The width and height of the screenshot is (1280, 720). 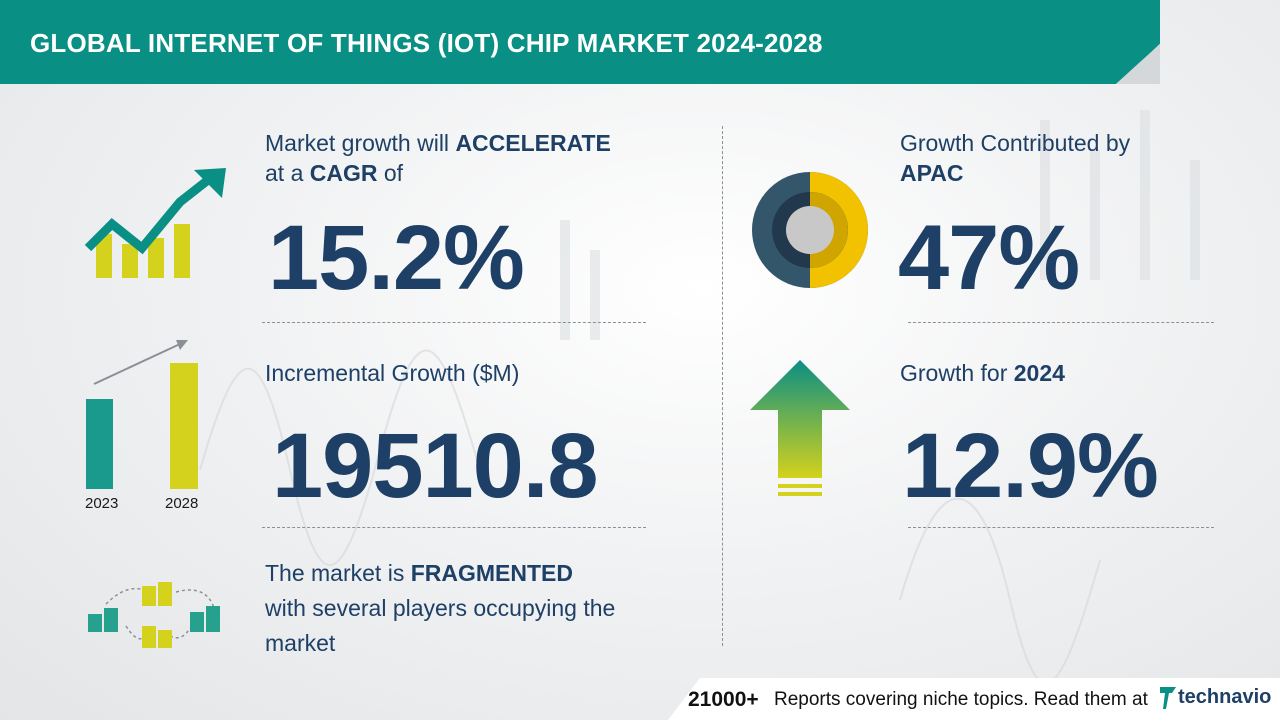 I want to click on region-share-value: 47%, so click(x=989, y=258).